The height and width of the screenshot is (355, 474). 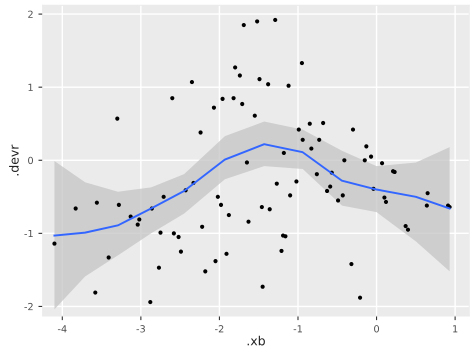 I want to click on x-tick-label: 0, so click(x=376, y=329).